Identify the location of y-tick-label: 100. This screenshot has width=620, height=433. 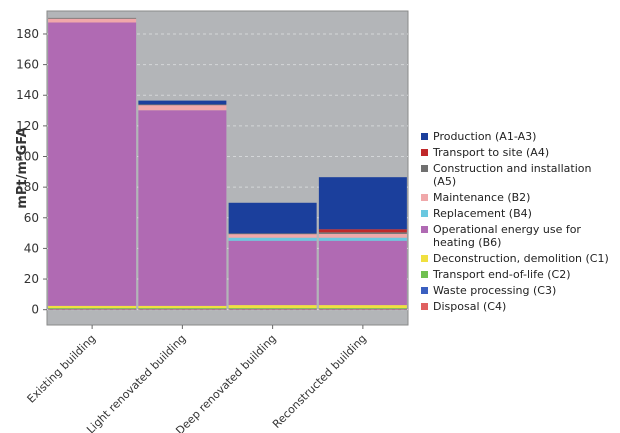
(27, 157).